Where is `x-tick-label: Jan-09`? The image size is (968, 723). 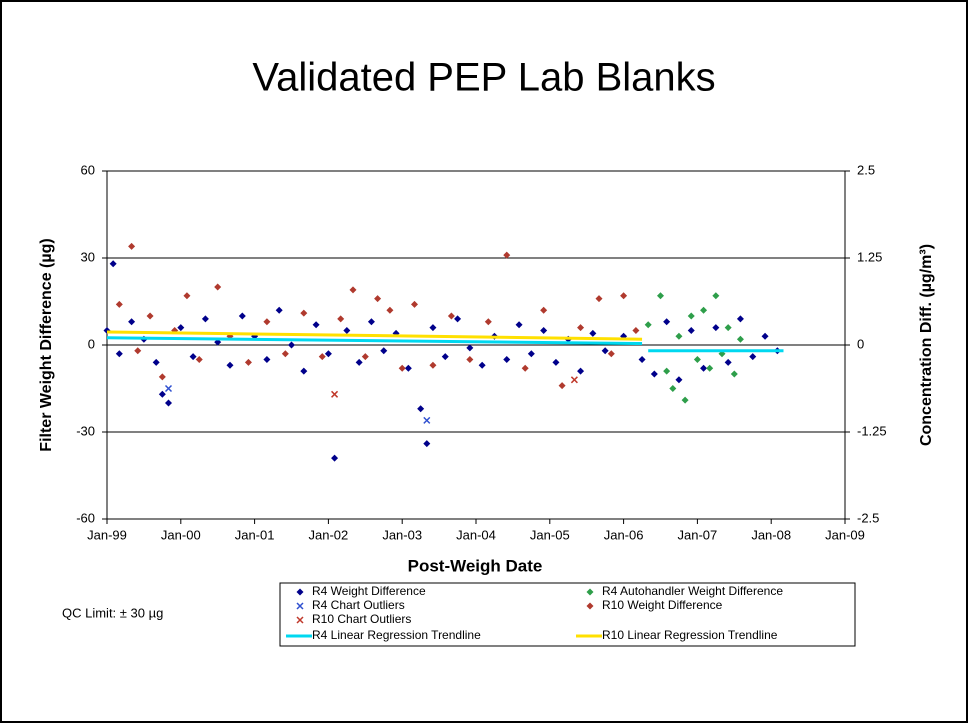 x-tick-label: Jan-09 is located at coordinates (845, 534).